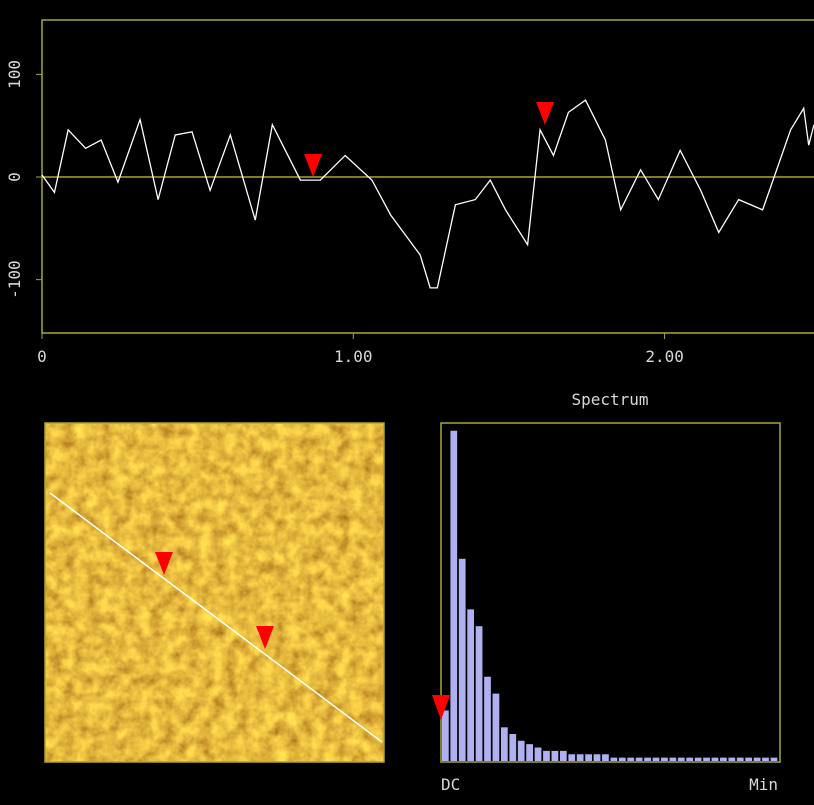  Describe the element at coordinates (441, 707) in the screenshot. I see `spectrum-cursor` at that location.